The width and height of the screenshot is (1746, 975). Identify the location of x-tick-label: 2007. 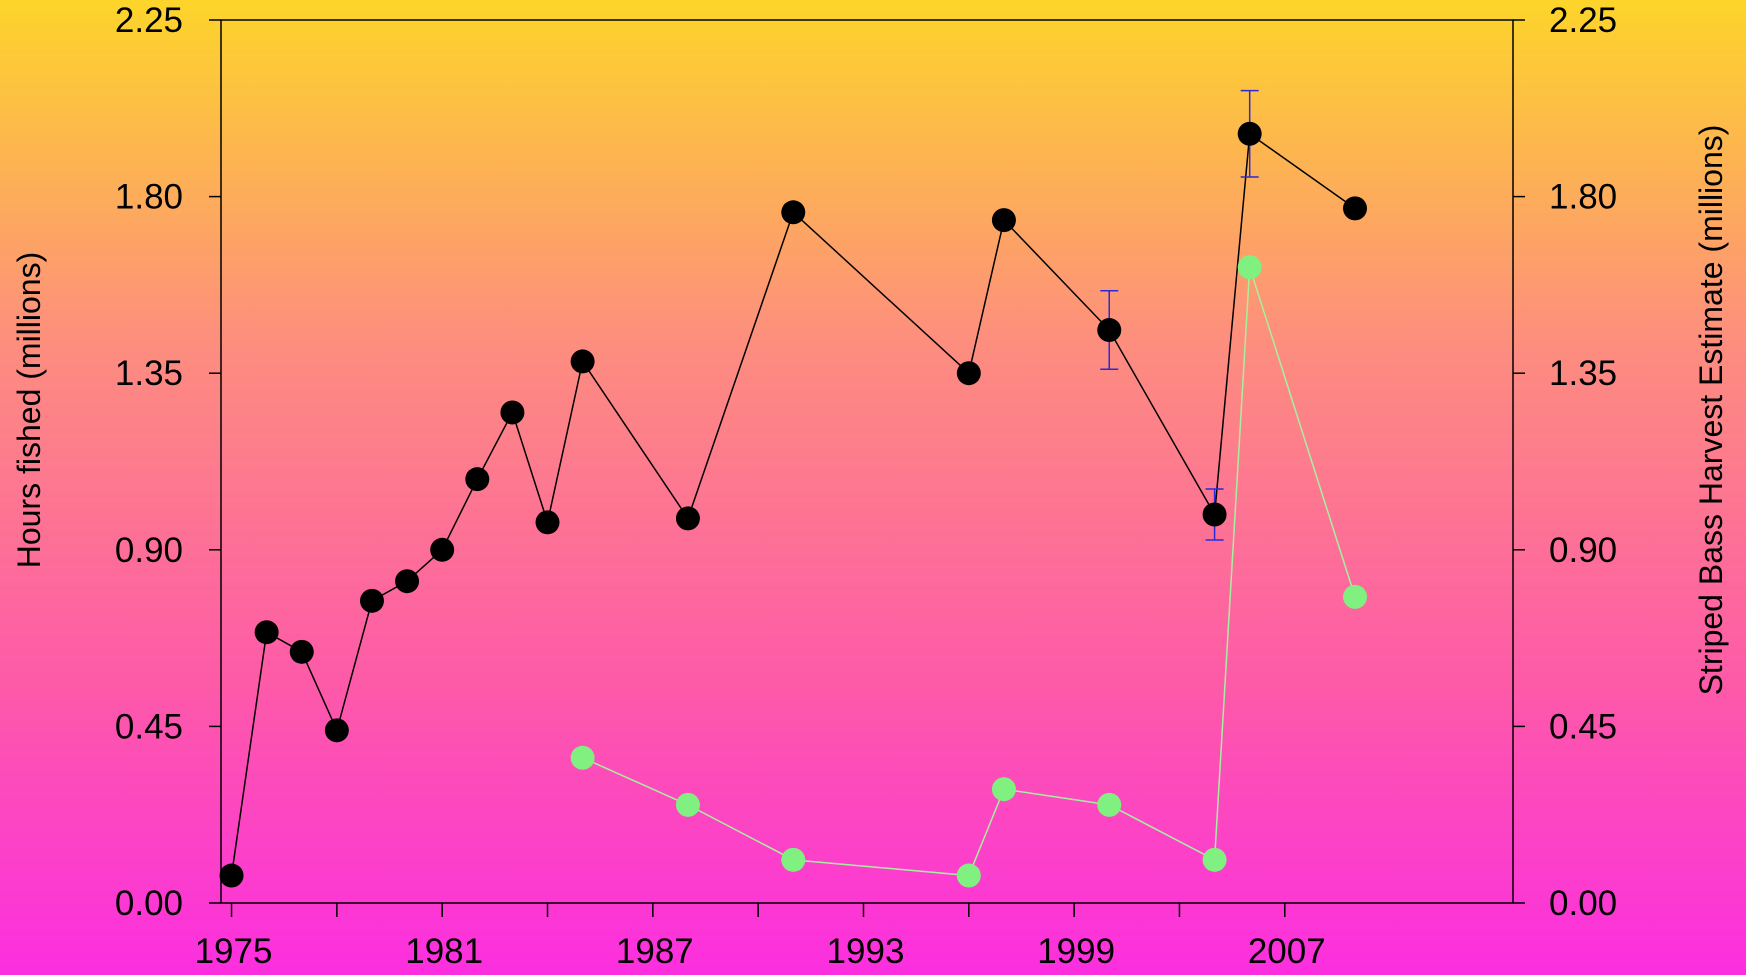
(1287, 951).